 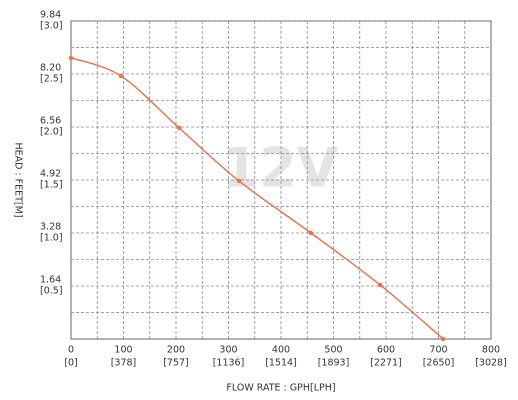 I want to click on y-tick-sublabel: [2.0], so click(x=51, y=132).